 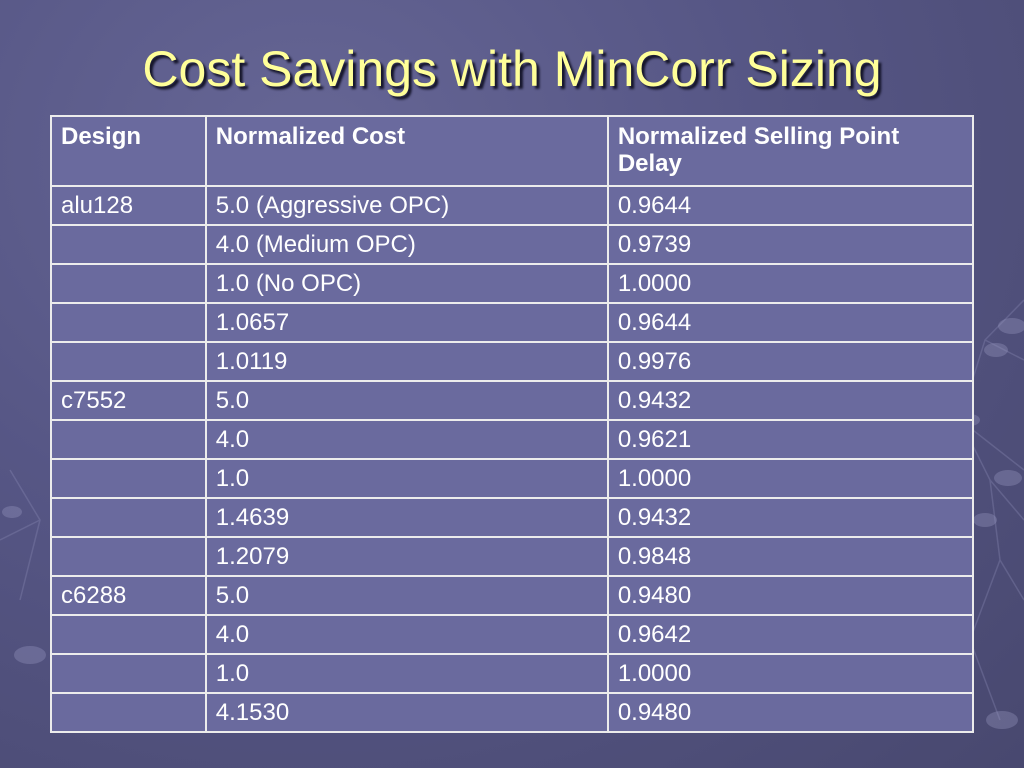 I want to click on cell-cost: 1.0119, so click(x=406, y=361).